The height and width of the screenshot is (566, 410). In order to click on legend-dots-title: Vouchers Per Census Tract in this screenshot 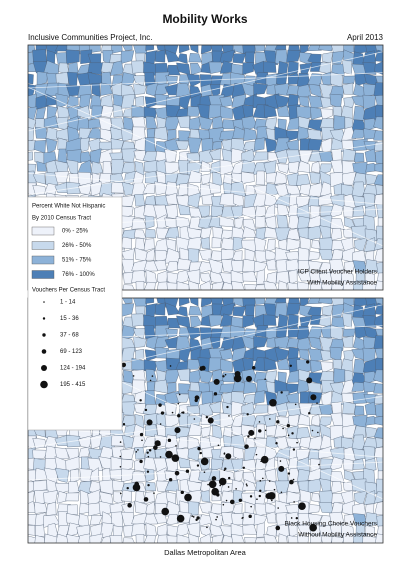, I will do `click(68, 291)`.